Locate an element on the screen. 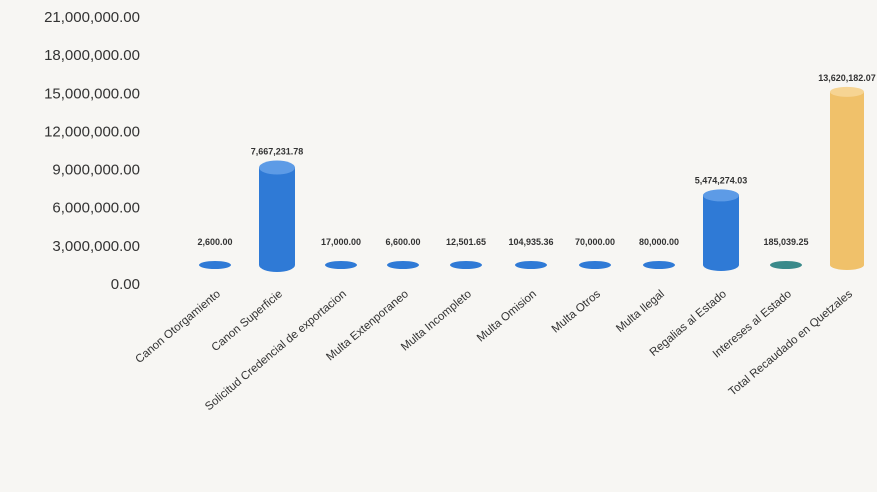 This screenshot has height=492, width=877. data-label: 70,000.00 is located at coordinates (595, 242).